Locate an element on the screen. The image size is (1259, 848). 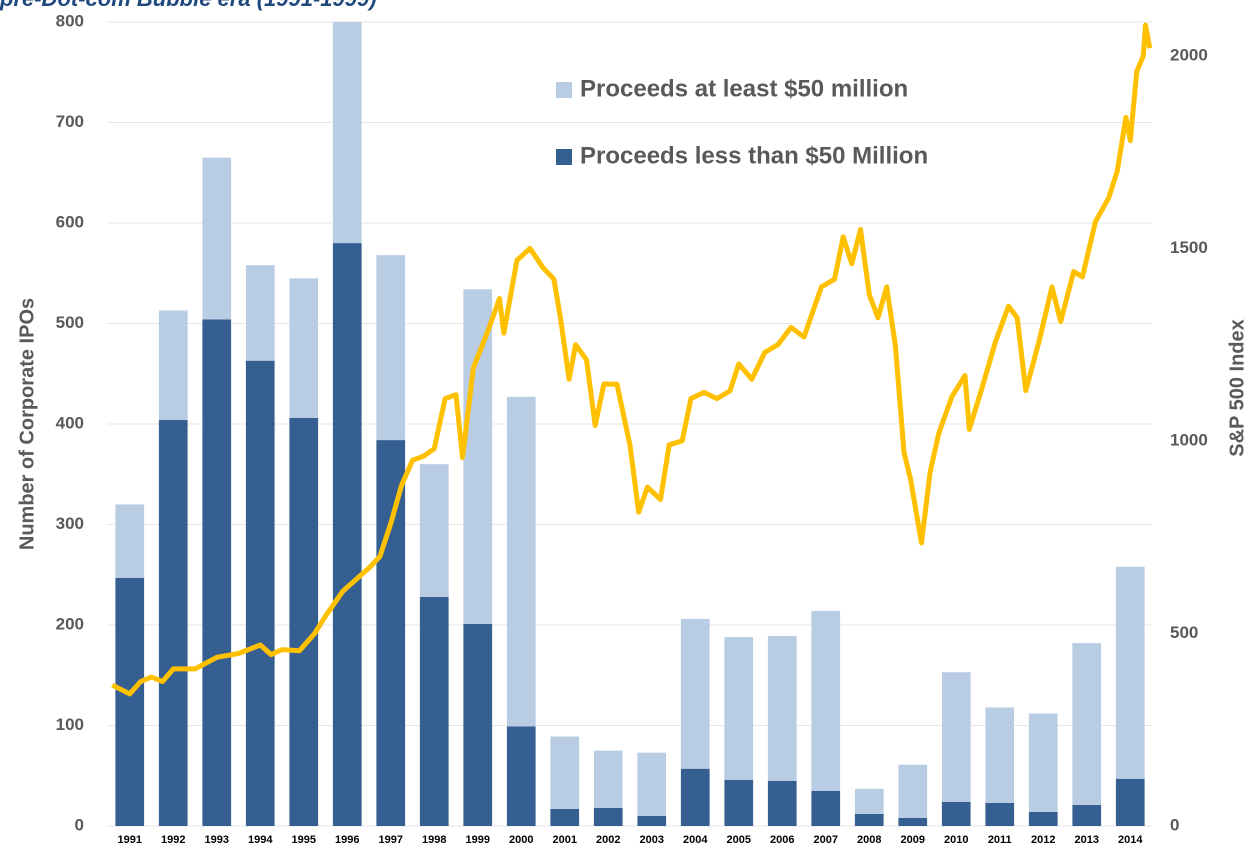
y-tick-label: 300 is located at coordinates (70, 523).